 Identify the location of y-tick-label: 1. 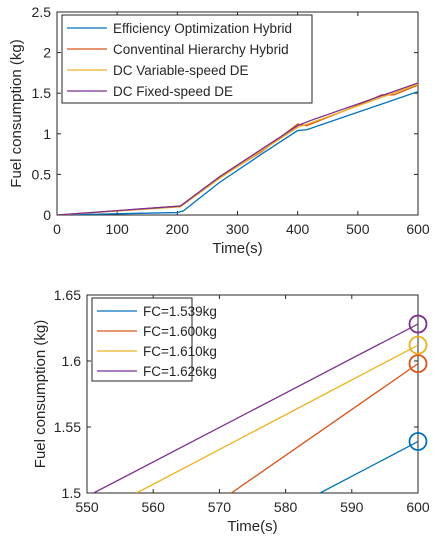
(47, 134).